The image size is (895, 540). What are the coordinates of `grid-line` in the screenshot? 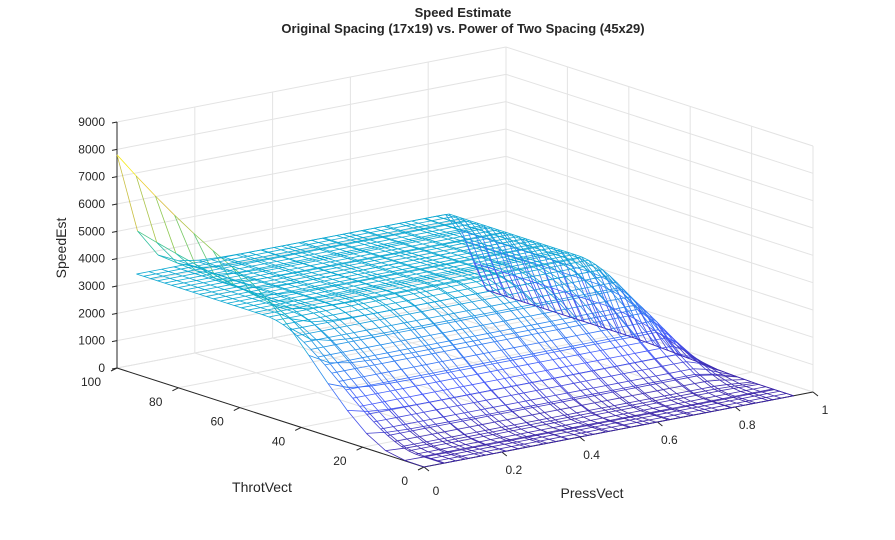 It's located at (659, 151).